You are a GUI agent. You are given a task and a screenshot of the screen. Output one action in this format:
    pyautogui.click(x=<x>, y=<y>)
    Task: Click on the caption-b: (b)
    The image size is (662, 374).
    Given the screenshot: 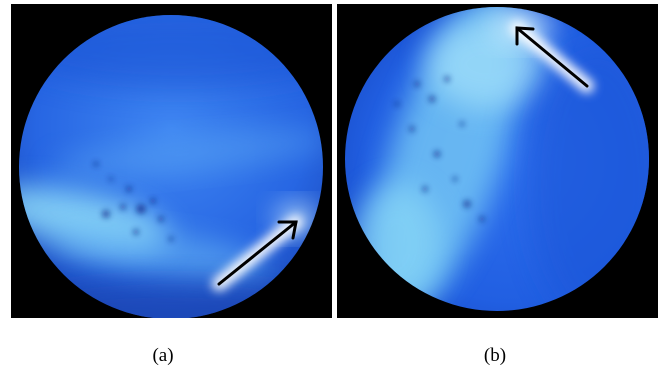 What is the action you would take?
    pyautogui.click(x=495, y=355)
    